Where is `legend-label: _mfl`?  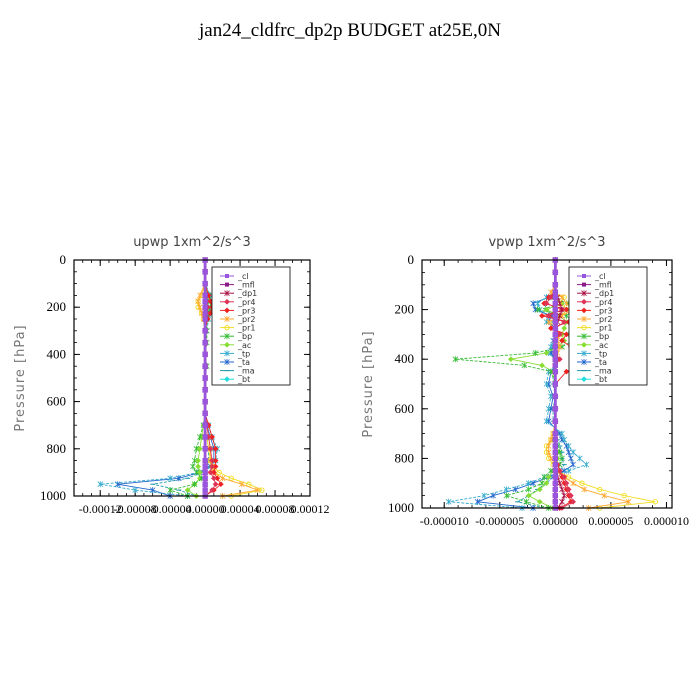 legend-label: _mfl is located at coordinates (246, 285).